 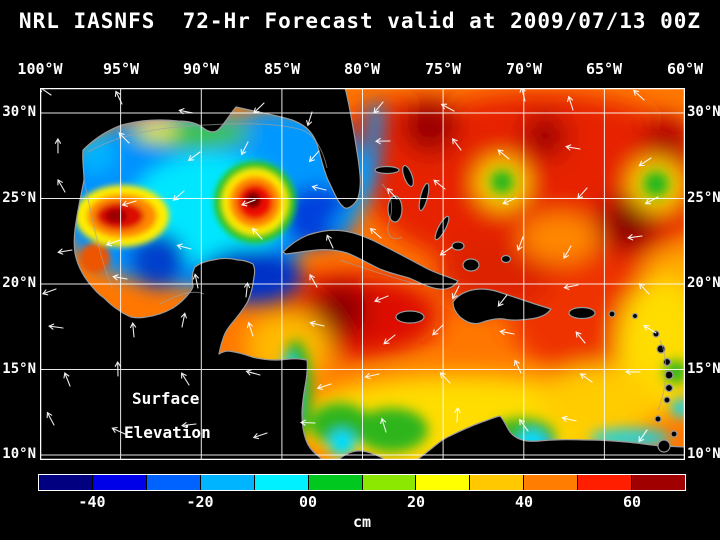 I want to click on lat-label-right-30n: 30°N, so click(x=703, y=112).